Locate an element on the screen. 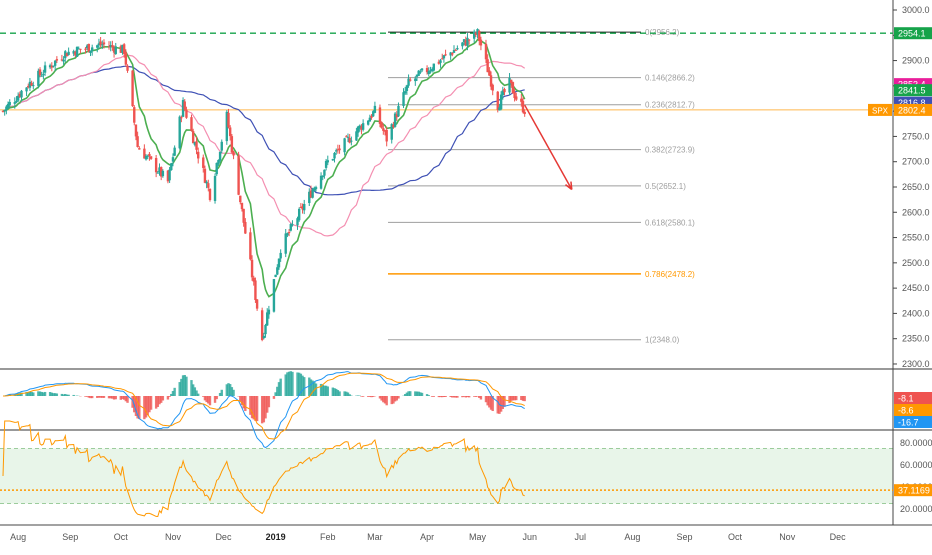  fib-level-label: 1(2348.0) is located at coordinates (662, 340).